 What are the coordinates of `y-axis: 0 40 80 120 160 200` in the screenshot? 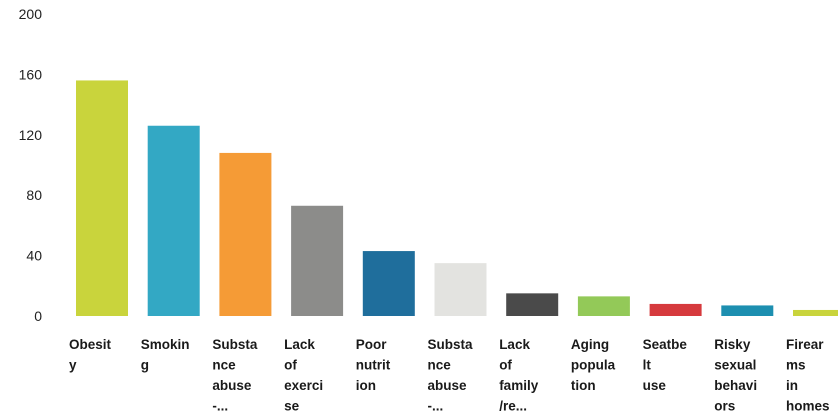 It's located at (31, 165).